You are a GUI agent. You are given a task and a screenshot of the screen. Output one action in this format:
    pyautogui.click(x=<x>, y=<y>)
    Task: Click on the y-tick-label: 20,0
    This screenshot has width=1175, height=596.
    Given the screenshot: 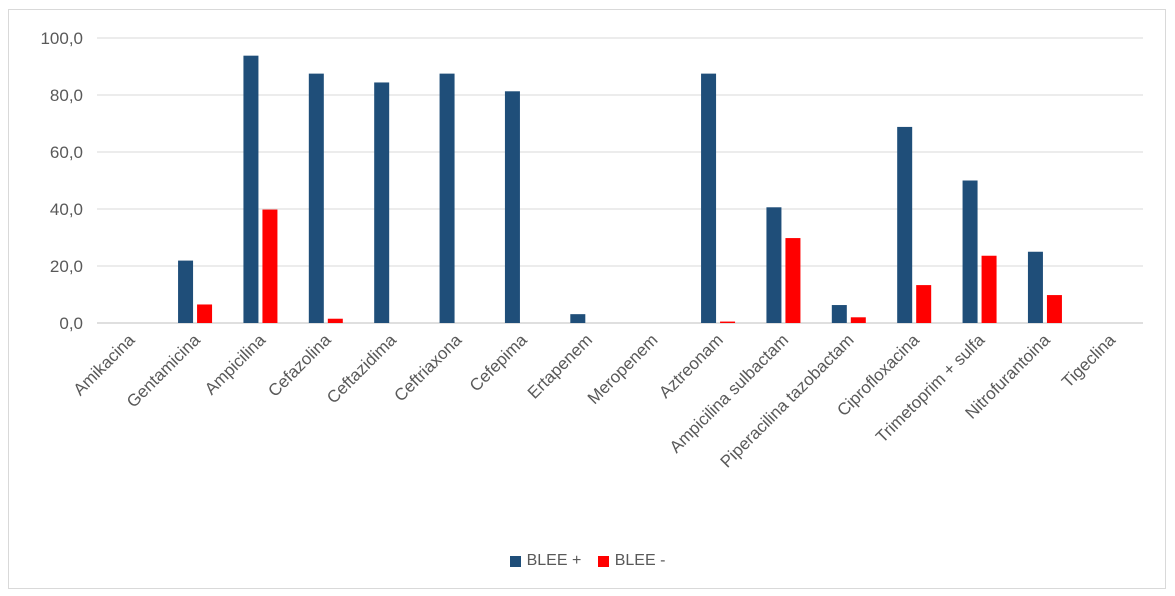 What is the action you would take?
    pyautogui.click(x=66, y=266)
    